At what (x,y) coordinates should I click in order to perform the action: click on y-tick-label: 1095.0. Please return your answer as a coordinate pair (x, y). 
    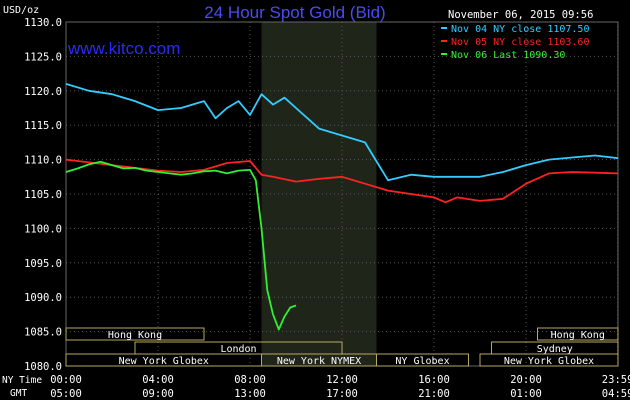
    Looking at the image, I should click on (43, 264).